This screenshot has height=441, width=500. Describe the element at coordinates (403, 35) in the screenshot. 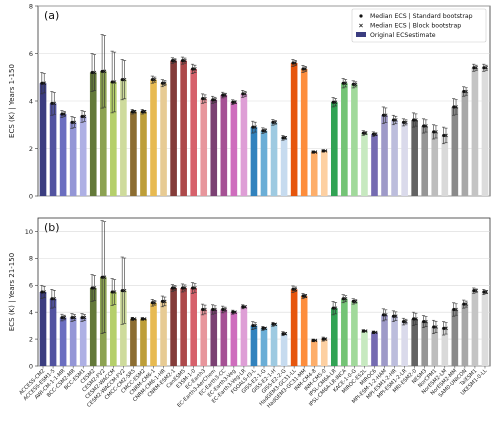

I see `legend-label: Original ECSestimate` at that location.